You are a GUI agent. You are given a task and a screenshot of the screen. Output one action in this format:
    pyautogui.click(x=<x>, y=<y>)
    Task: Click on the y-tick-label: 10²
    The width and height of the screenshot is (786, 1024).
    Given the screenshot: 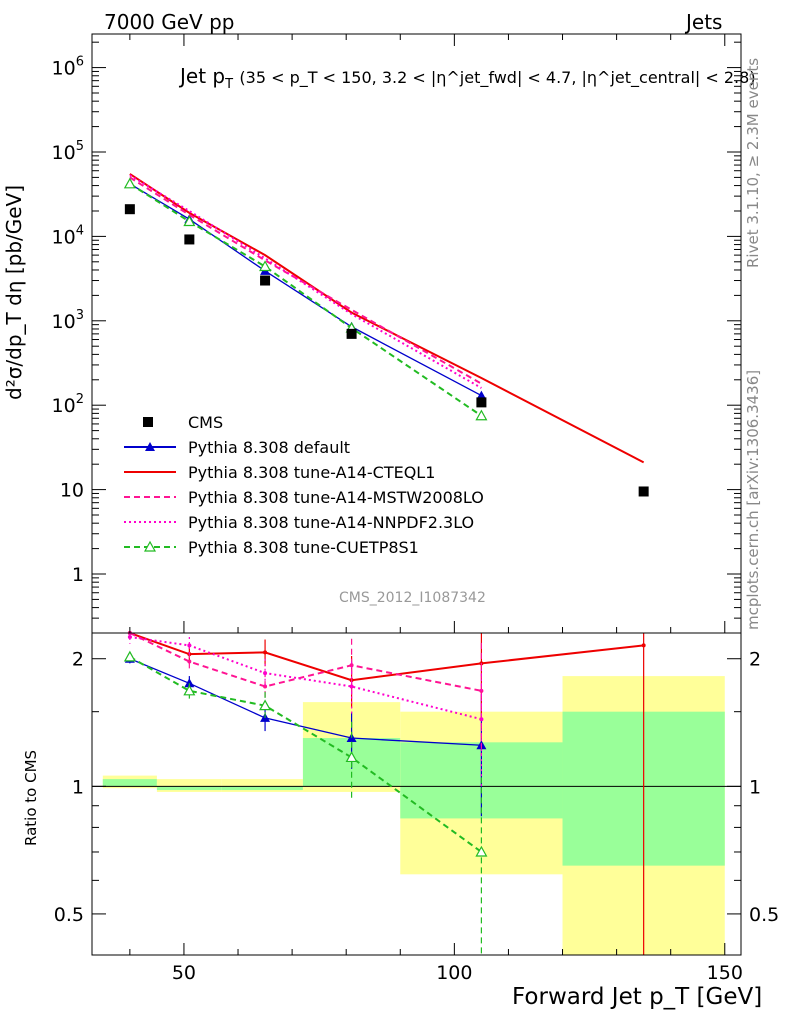 What is the action you would take?
    pyautogui.click(x=68, y=404)
    